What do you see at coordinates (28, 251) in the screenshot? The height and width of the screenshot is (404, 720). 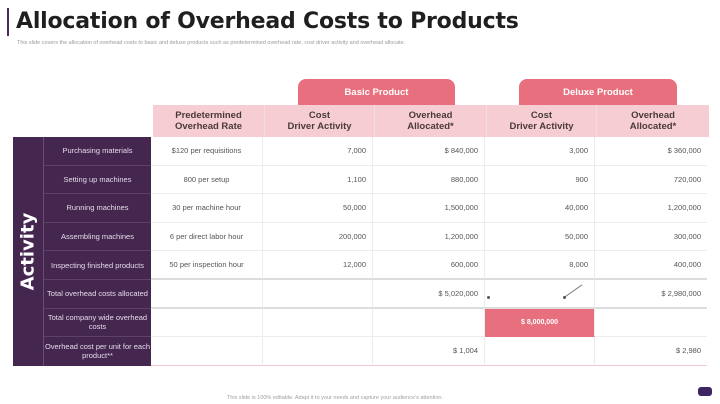 I see `activity-vertical-label: Activity` at bounding box center [28, 251].